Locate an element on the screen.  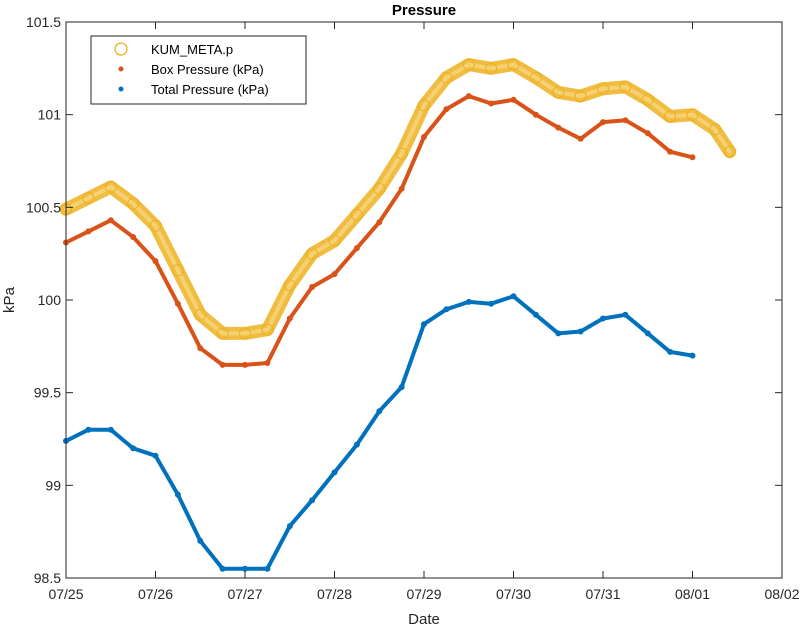
legend-item-1: Box Pressure (kPa) is located at coordinates (191, 69).